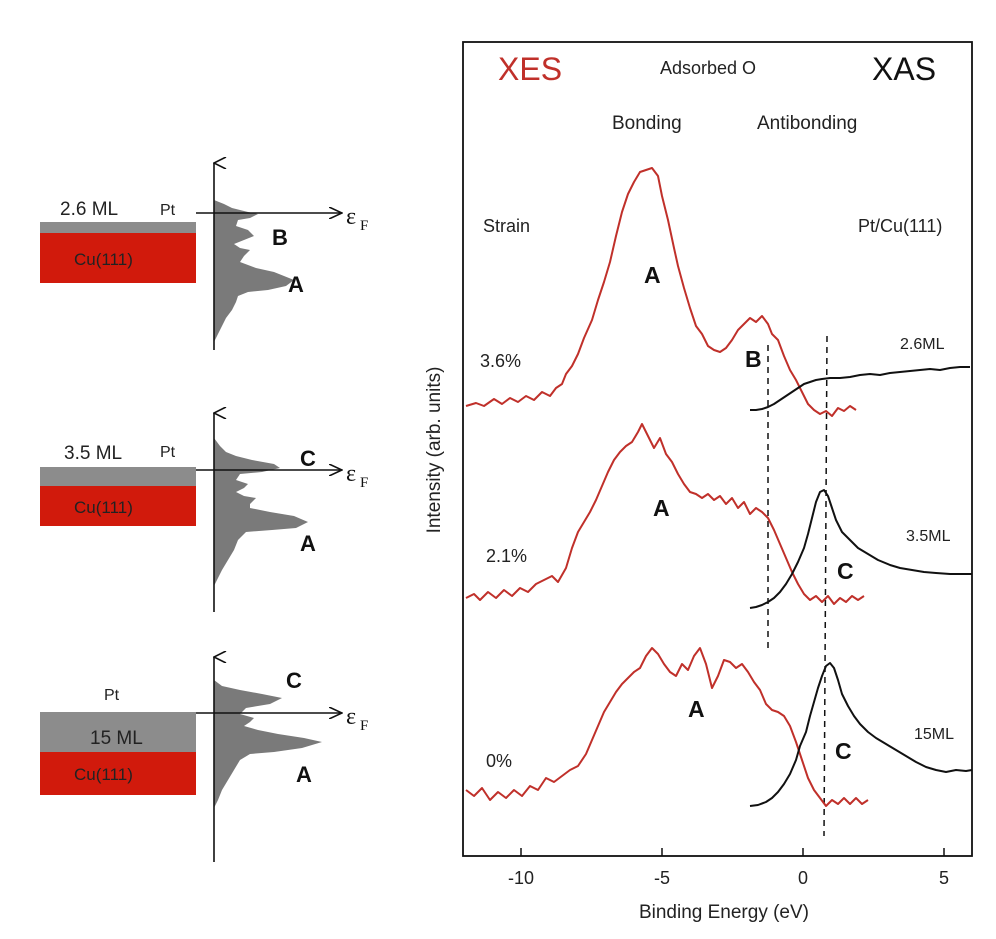 This screenshot has width=996, height=939. What do you see at coordinates (900, 226) in the screenshot?
I see `system-header: Pt/Cu(111)` at bounding box center [900, 226].